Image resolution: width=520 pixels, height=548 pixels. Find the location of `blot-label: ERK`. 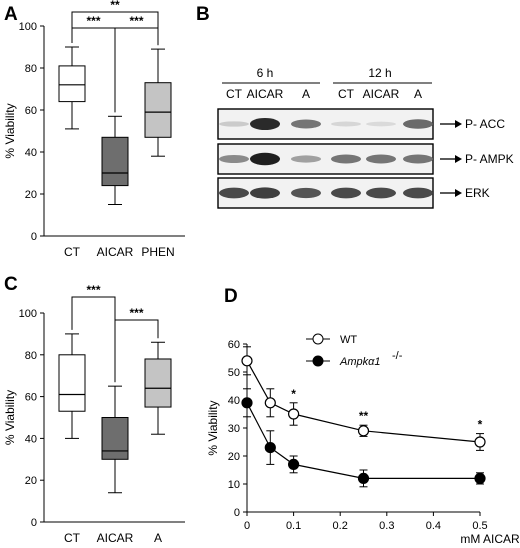

blot-label: ERK is located at coordinates (477, 193).